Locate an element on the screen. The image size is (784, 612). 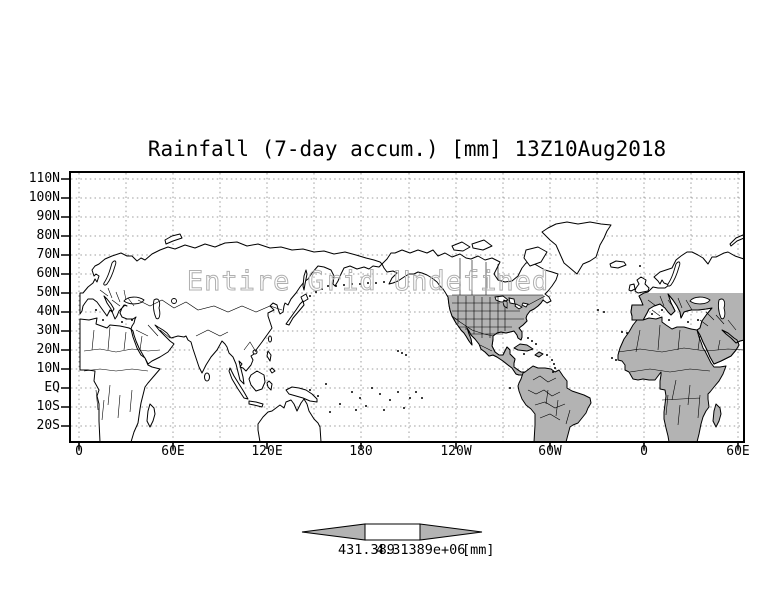
lon-label-60w: 60W is located at coordinates (550, 451).